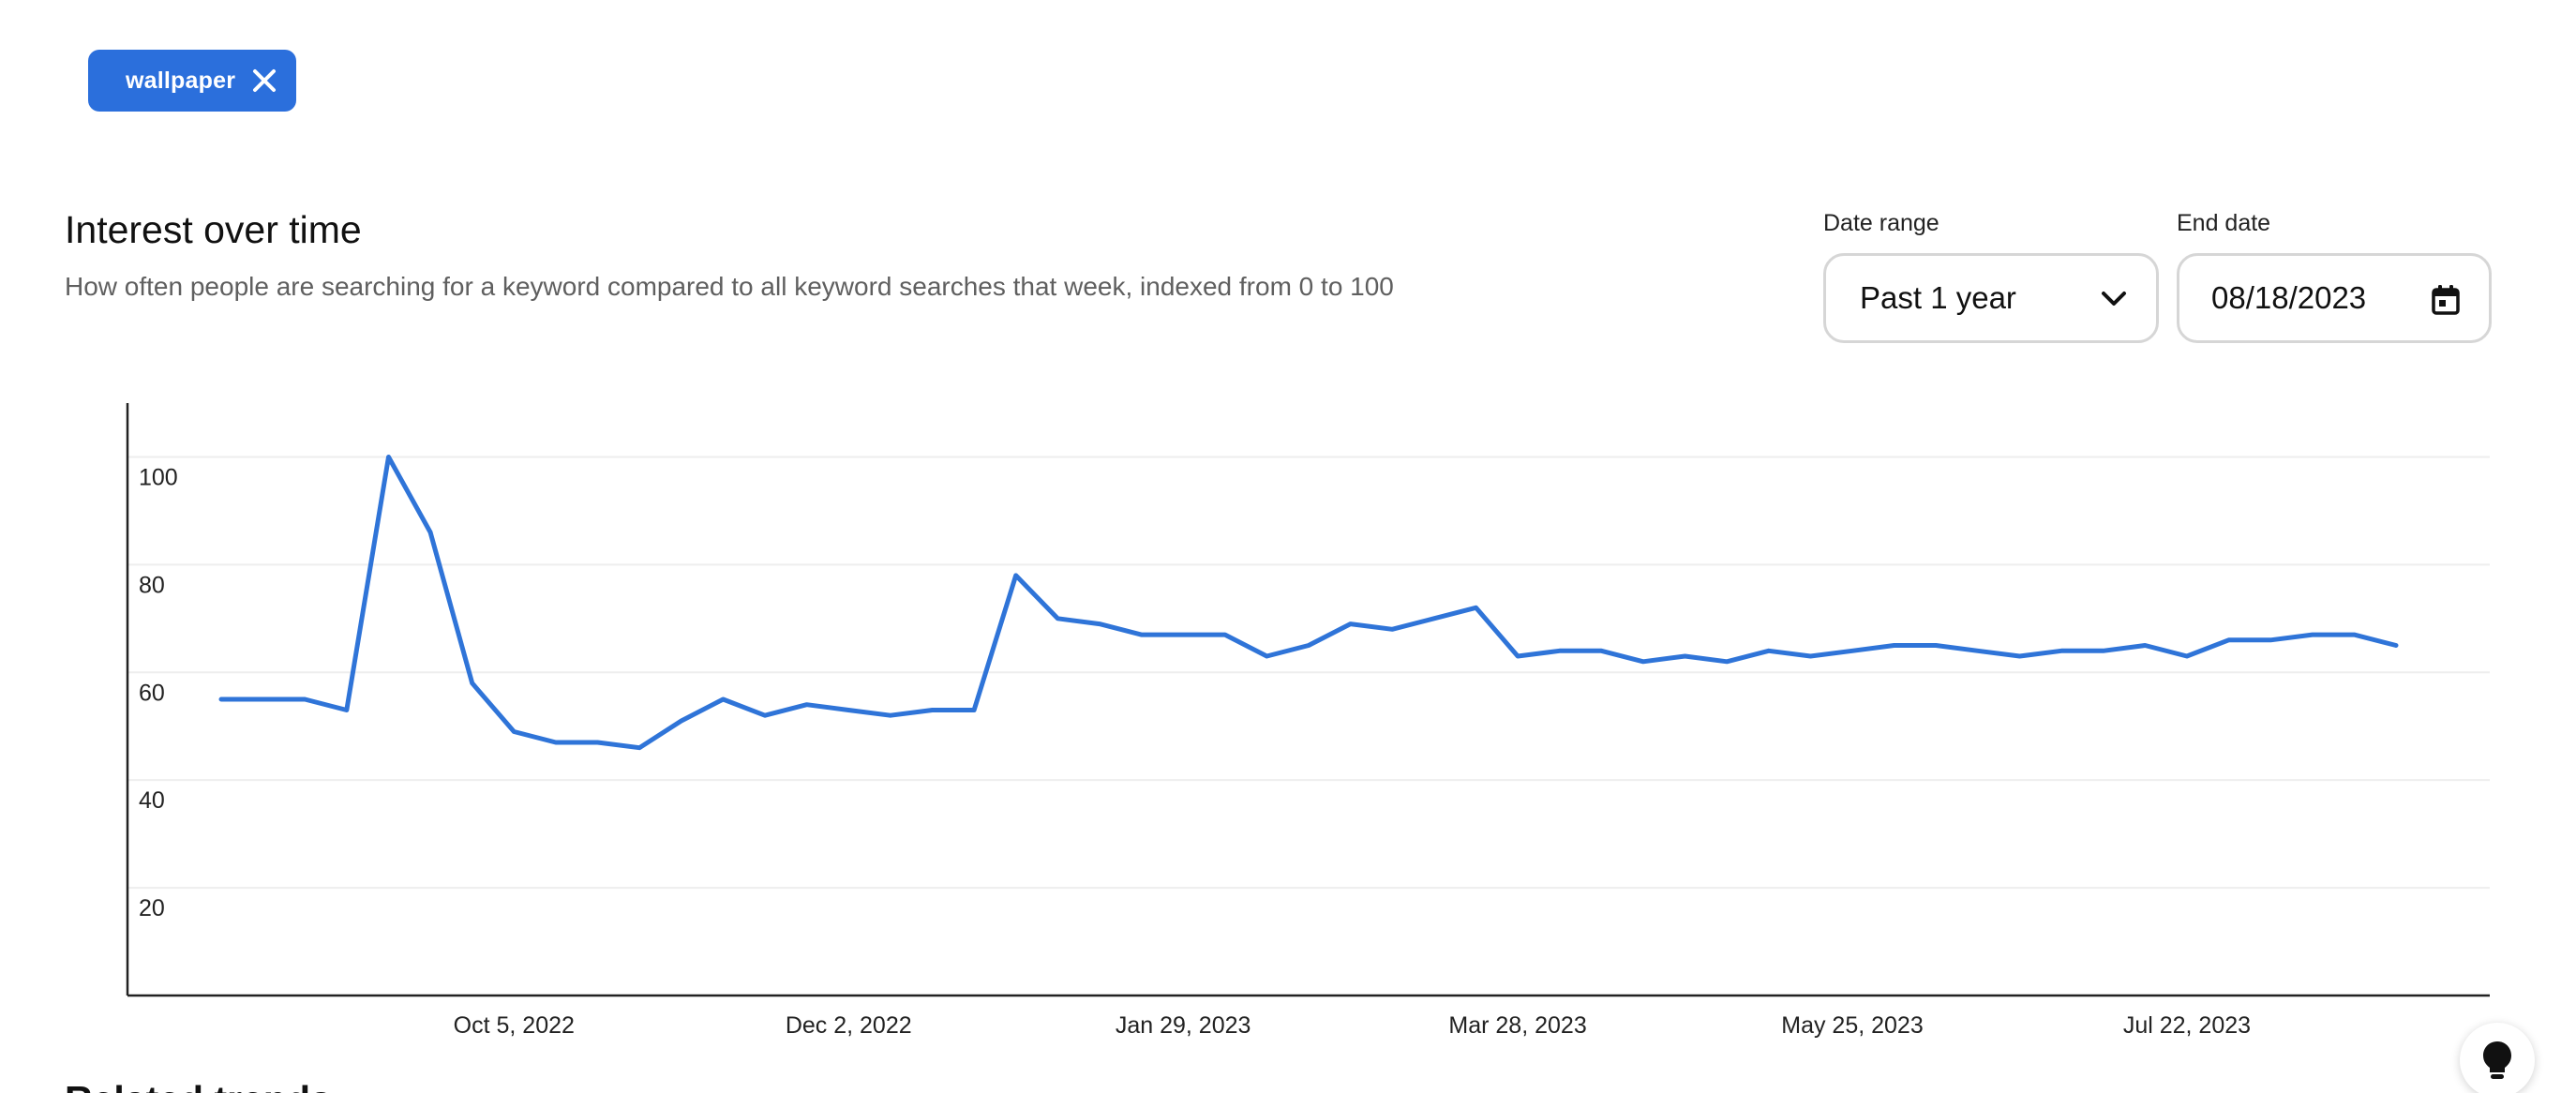  What do you see at coordinates (2224, 223) in the screenshot?
I see `end-date-label: End date` at bounding box center [2224, 223].